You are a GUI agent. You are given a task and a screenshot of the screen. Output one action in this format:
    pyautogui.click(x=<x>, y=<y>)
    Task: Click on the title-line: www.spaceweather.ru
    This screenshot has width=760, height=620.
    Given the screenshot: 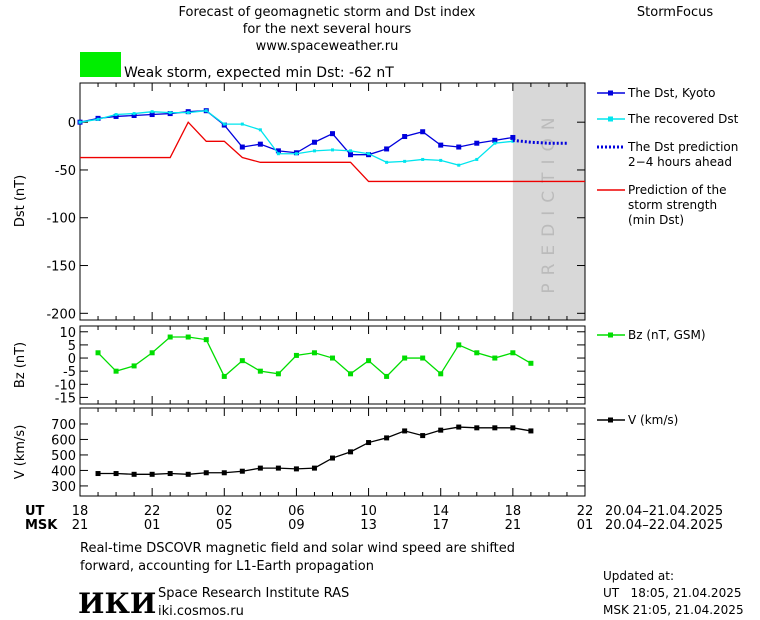 What is the action you would take?
    pyautogui.click(x=327, y=46)
    